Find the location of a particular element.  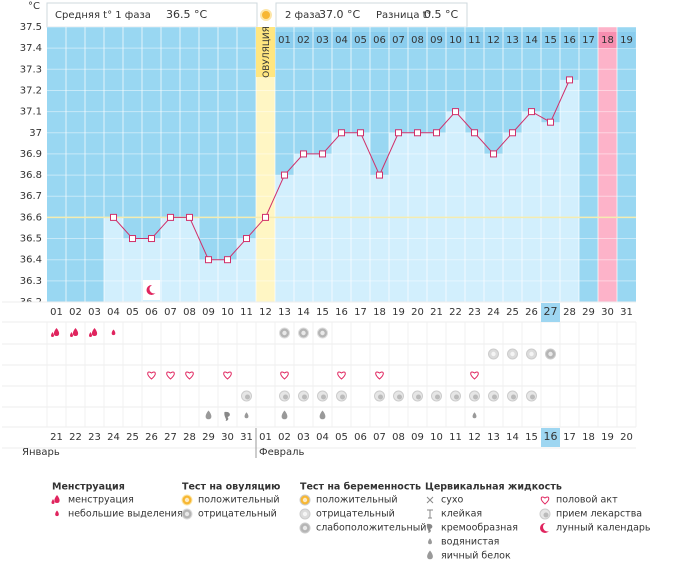

phase2-day: 04 is located at coordinates (341, 40).